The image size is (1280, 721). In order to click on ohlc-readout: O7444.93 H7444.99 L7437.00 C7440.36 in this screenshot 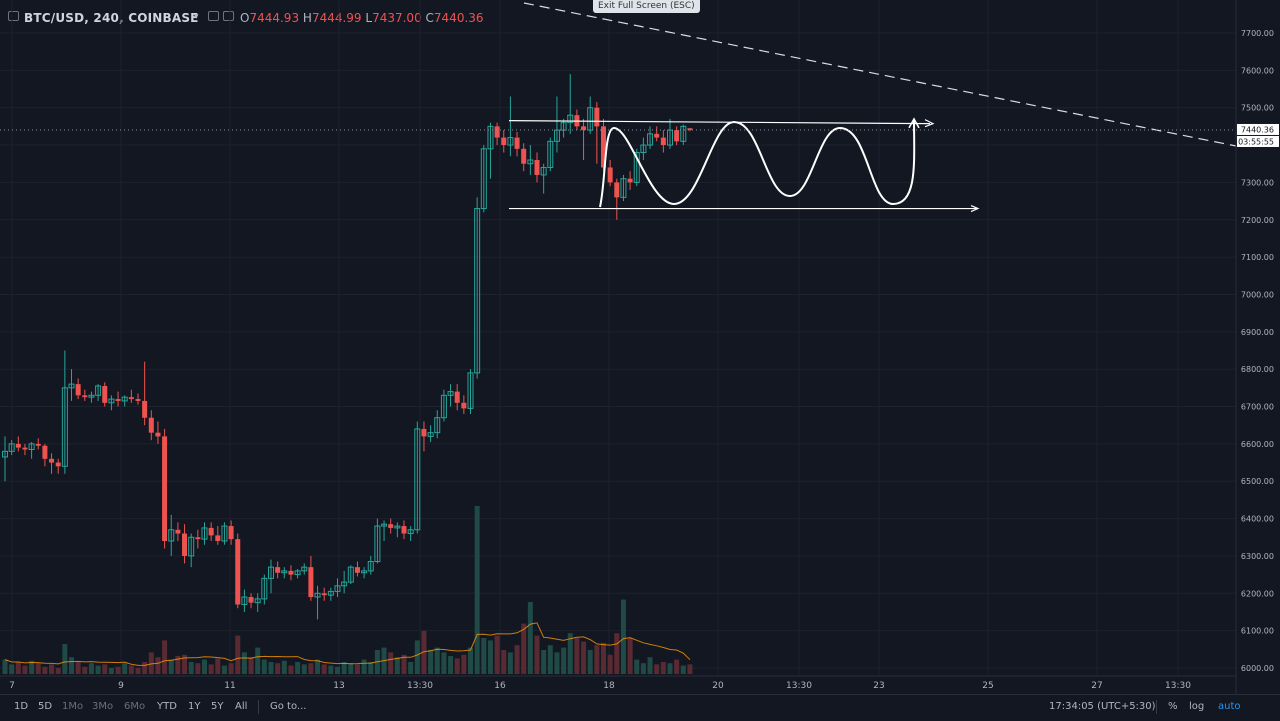, I will do `click(362, 18)`.